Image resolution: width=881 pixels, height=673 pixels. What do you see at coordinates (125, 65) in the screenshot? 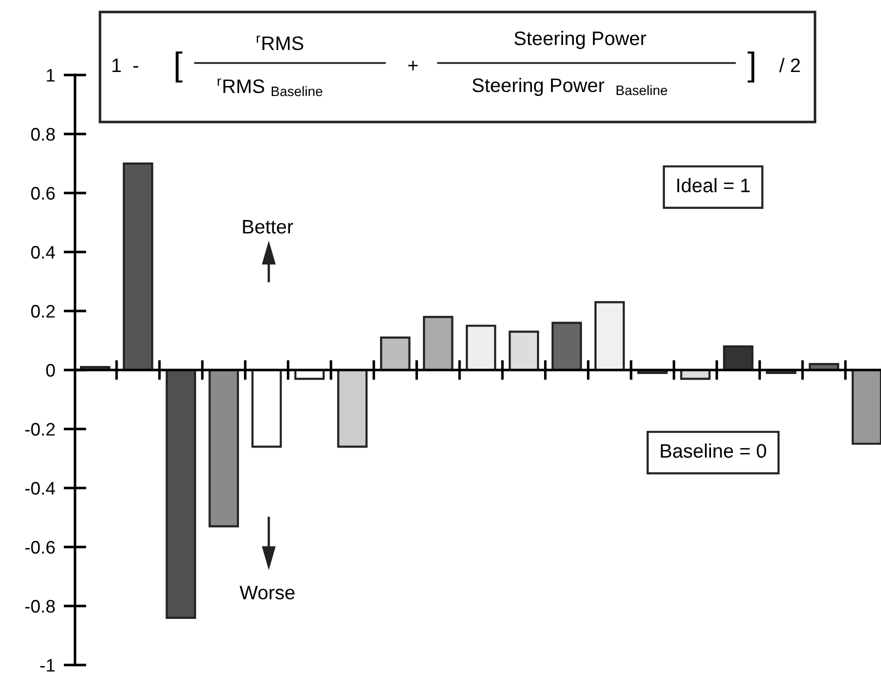
I see `text: 1 -` at bounding box center [125, 65].